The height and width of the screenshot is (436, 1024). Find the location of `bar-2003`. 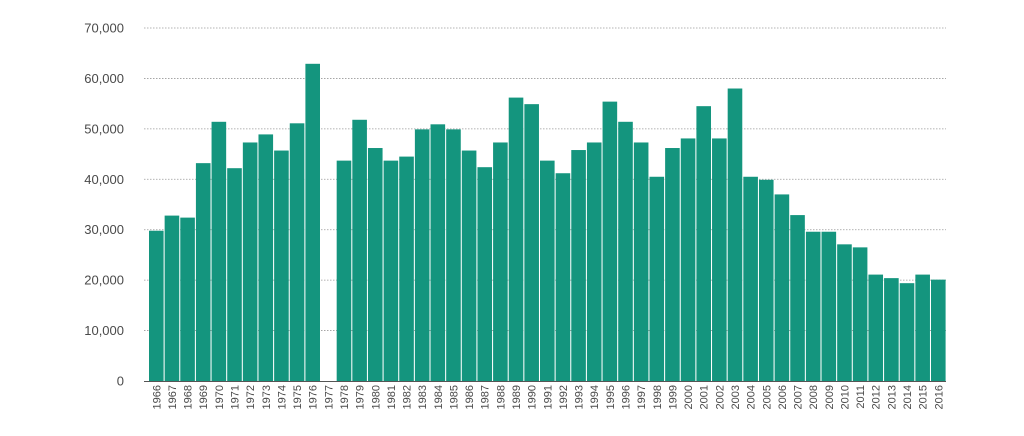

bar-2003 is located at coordinates (735, 234).